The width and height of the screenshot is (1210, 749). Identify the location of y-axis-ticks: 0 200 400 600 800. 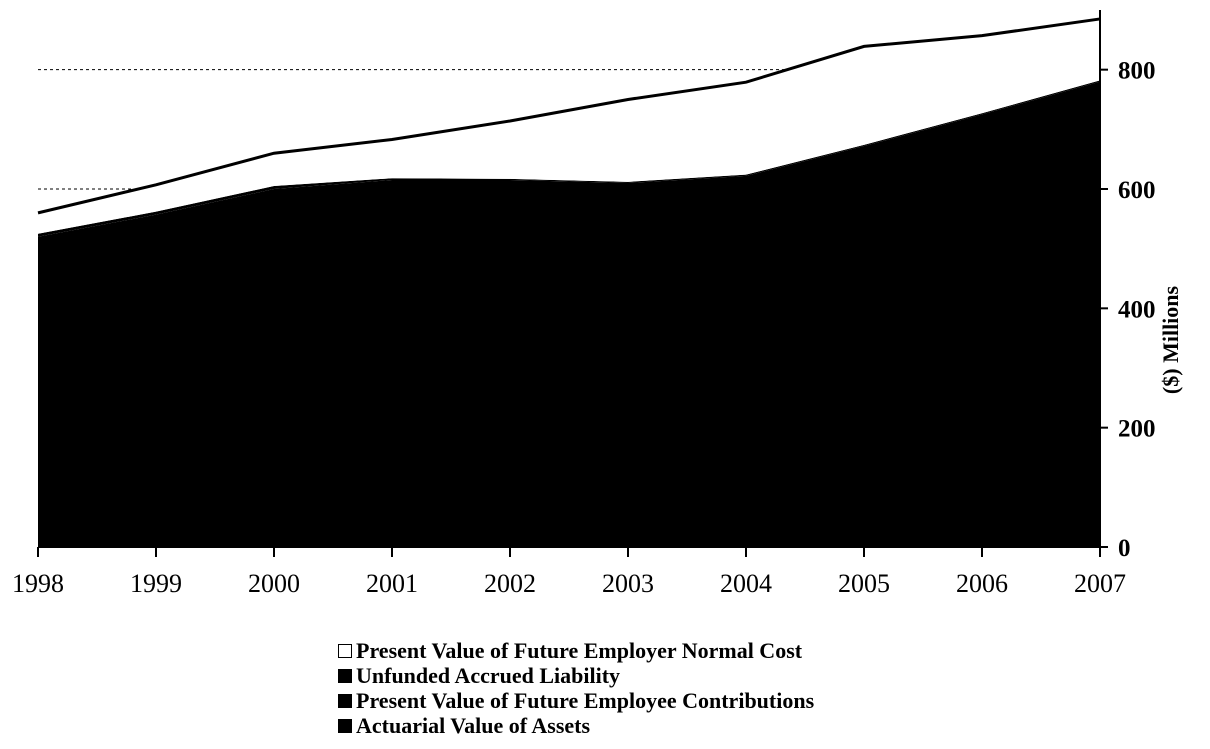
(1128, 310).